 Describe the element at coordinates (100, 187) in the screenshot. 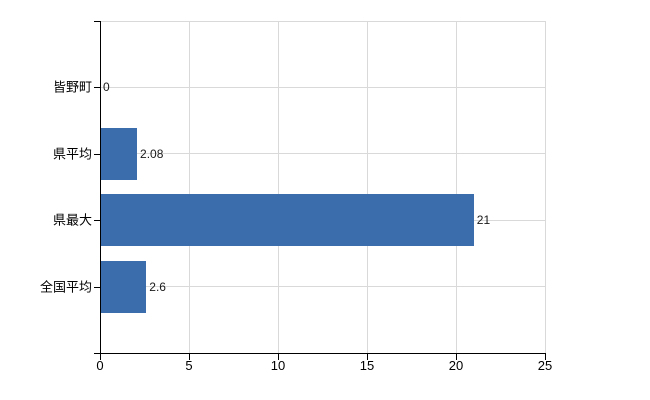

I see `y-axis-line` at that location.